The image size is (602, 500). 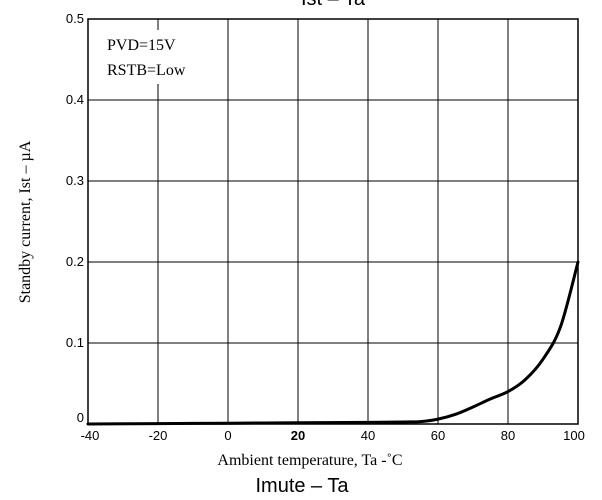 What do you see at coordinates (227, 435) in the screenshot?
I see `x-tick-label: 0` at bounding box center [227, 435].